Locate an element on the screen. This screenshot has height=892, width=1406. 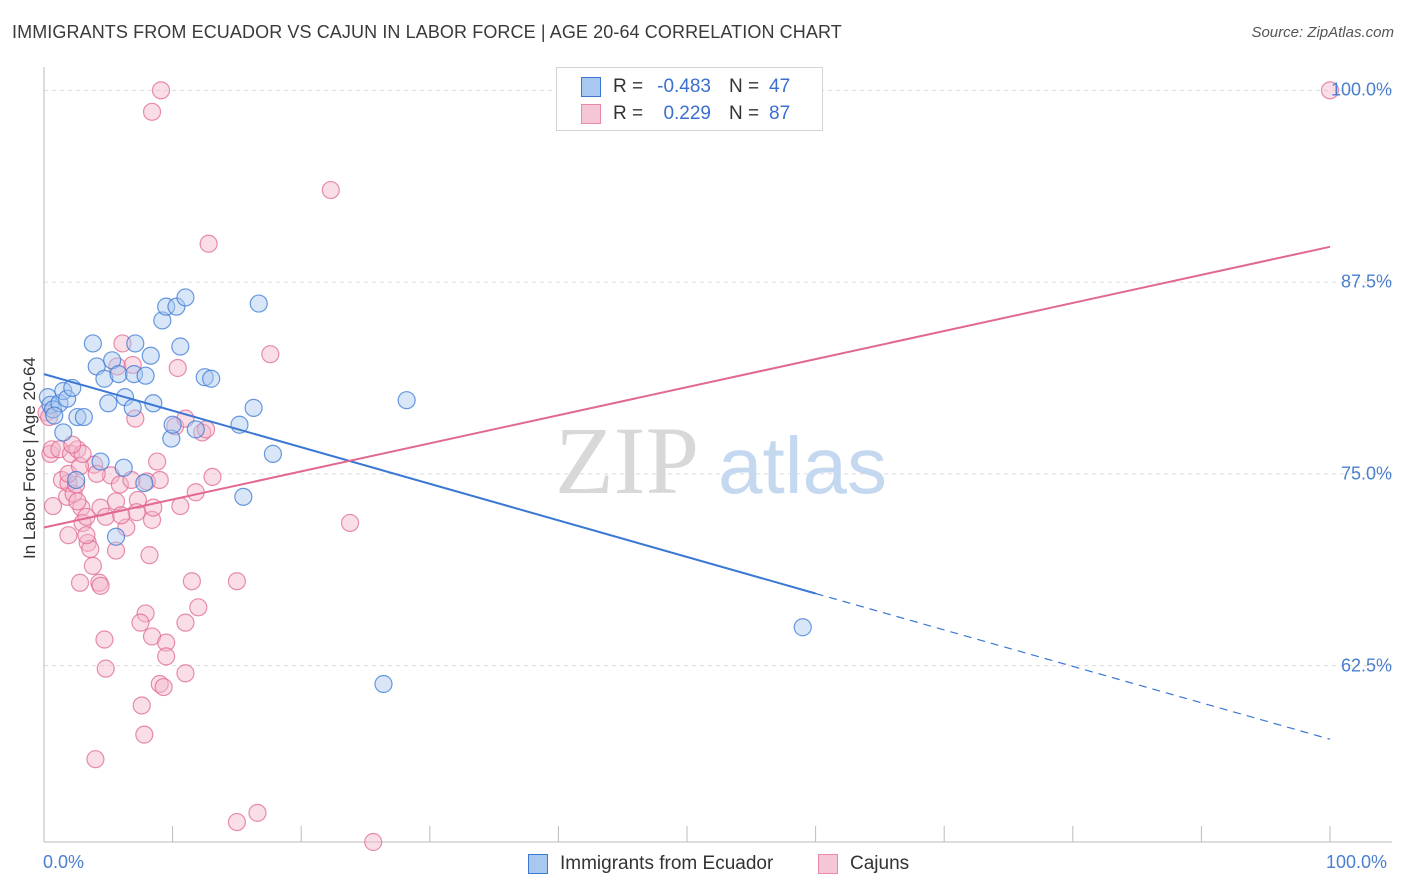
cajuns-legend-swatch is located at coordinates (828, 864).